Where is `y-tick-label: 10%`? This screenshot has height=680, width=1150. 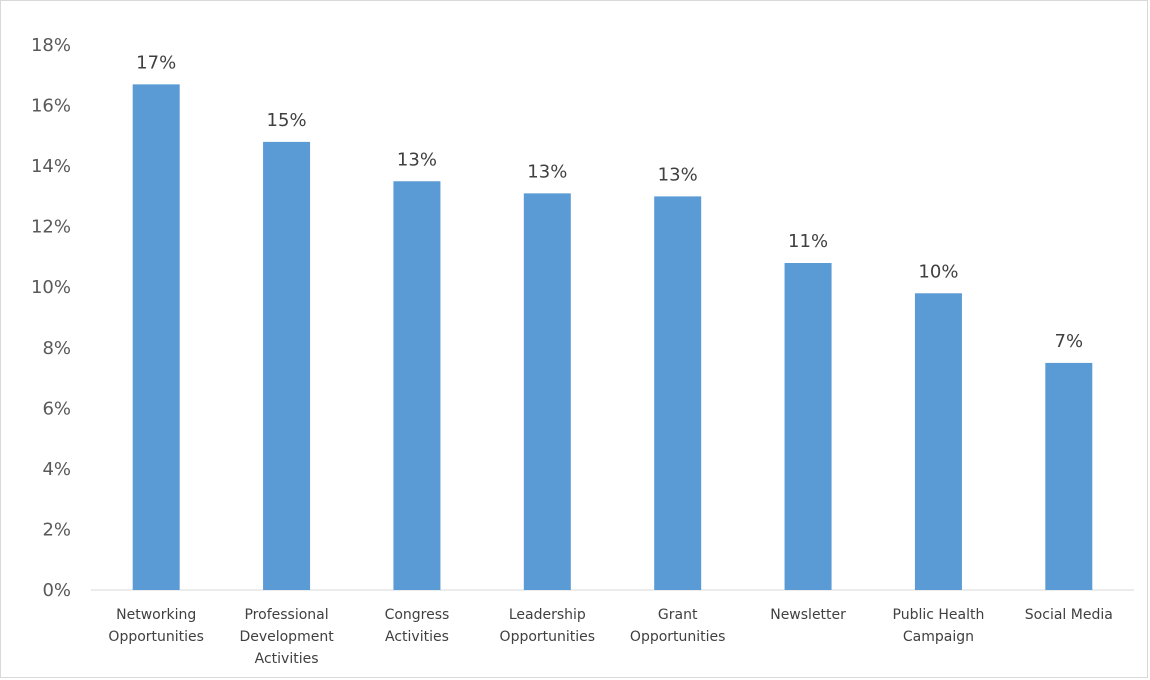
y-tick-label: 10% is located at coordinates (51, 287).